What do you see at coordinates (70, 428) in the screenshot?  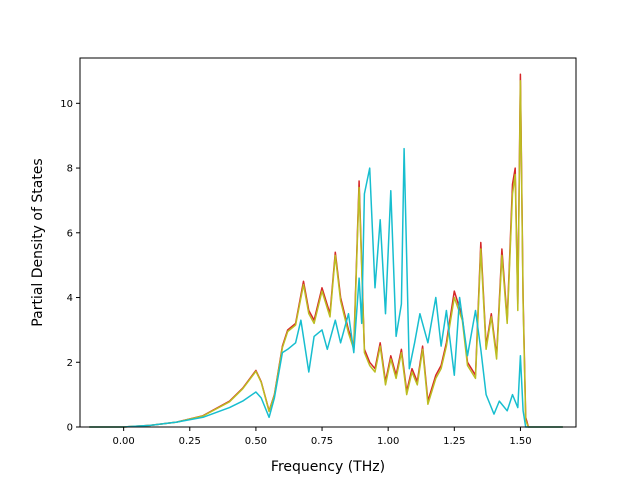 I see `y-tick-label: 0` at bounding box center [70, 428].